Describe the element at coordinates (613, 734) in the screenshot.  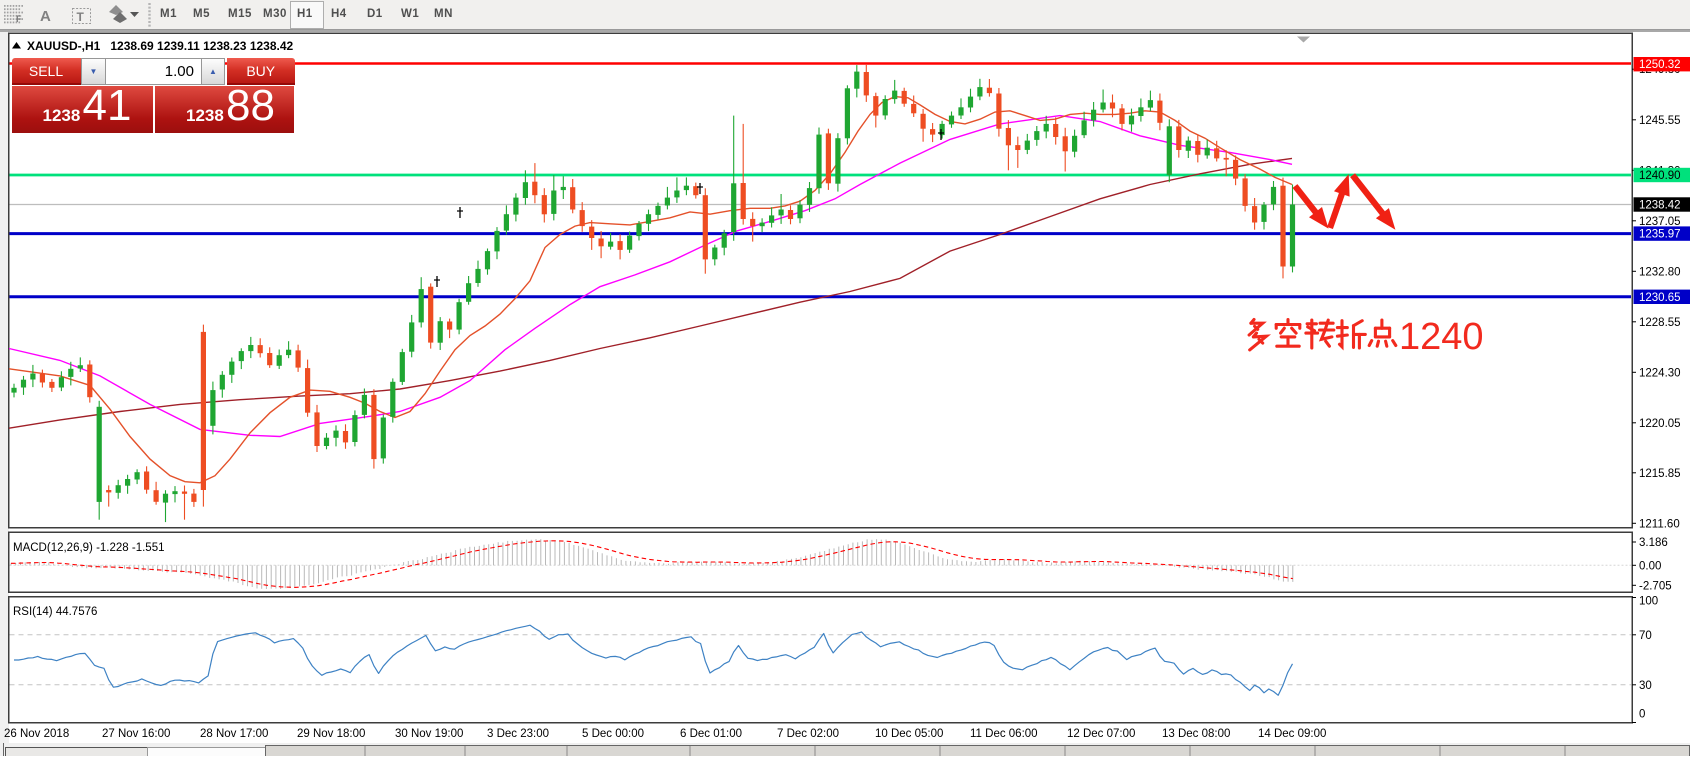
I see `svg-text: 5 Dec 00:00` at that location.